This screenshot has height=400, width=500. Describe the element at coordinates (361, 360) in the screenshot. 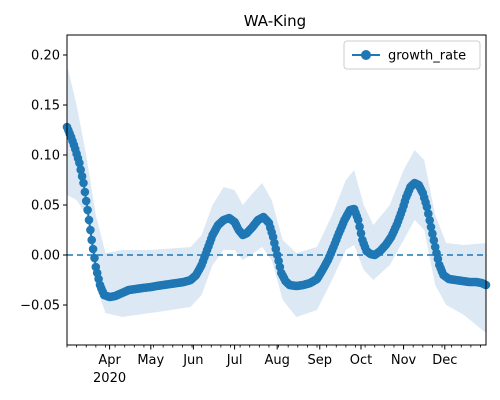

I see `x-tick-label: Oct` at that location.